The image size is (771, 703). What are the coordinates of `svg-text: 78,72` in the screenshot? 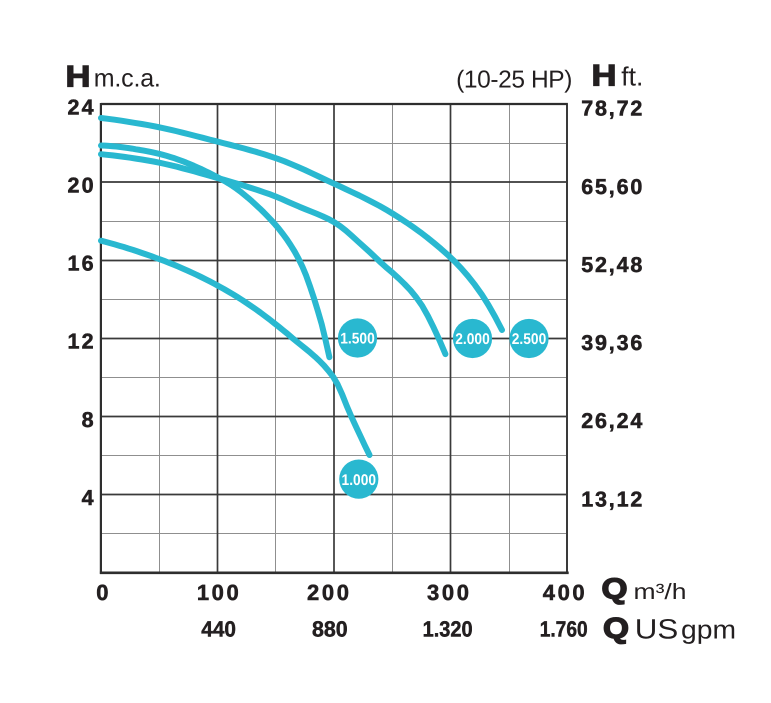 It's located at (612, 109).